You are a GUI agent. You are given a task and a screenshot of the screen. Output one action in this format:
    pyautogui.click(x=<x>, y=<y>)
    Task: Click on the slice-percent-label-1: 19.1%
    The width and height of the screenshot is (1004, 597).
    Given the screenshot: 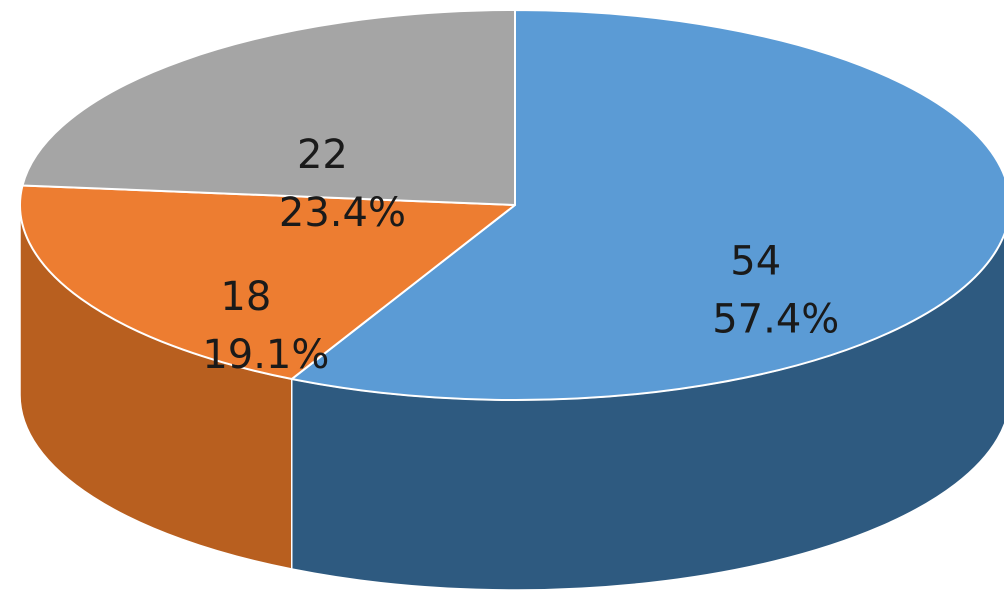 What is the action you would take?
    pyautogui.click(x=265, y=355)
    